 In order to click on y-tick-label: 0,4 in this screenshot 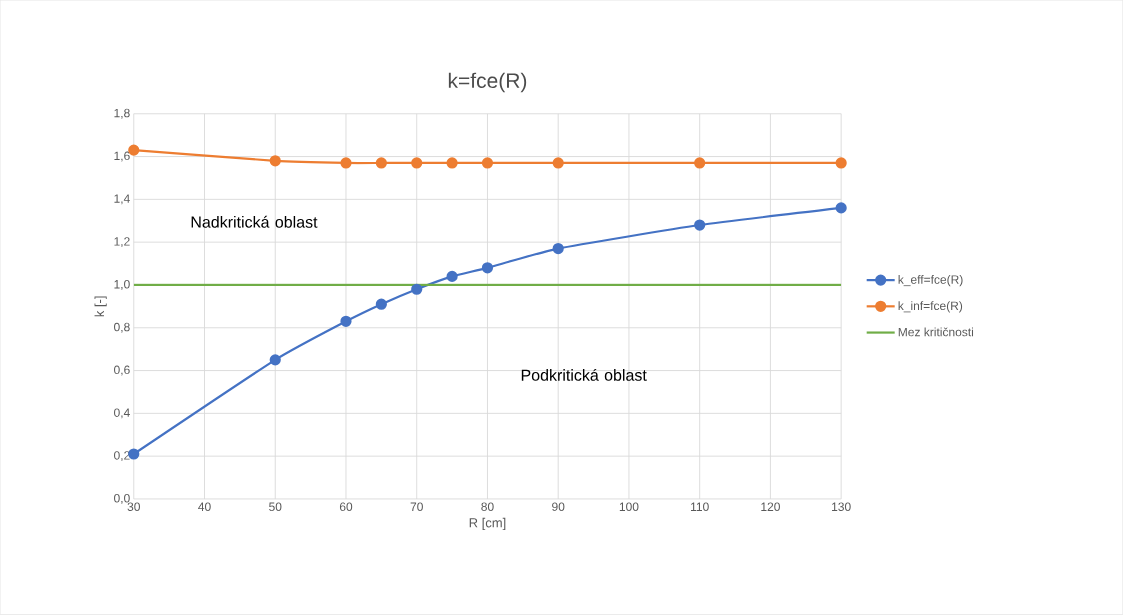, I will do `click(122, 413)`.